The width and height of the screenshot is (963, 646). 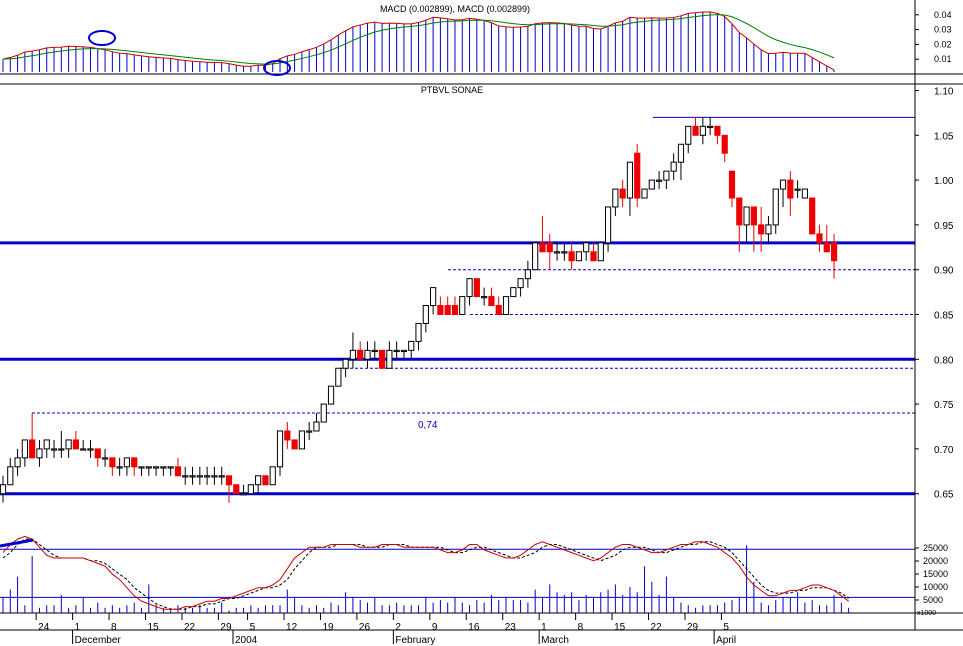 I want to click on stochastic-k-line, so click(x=425, y=572).